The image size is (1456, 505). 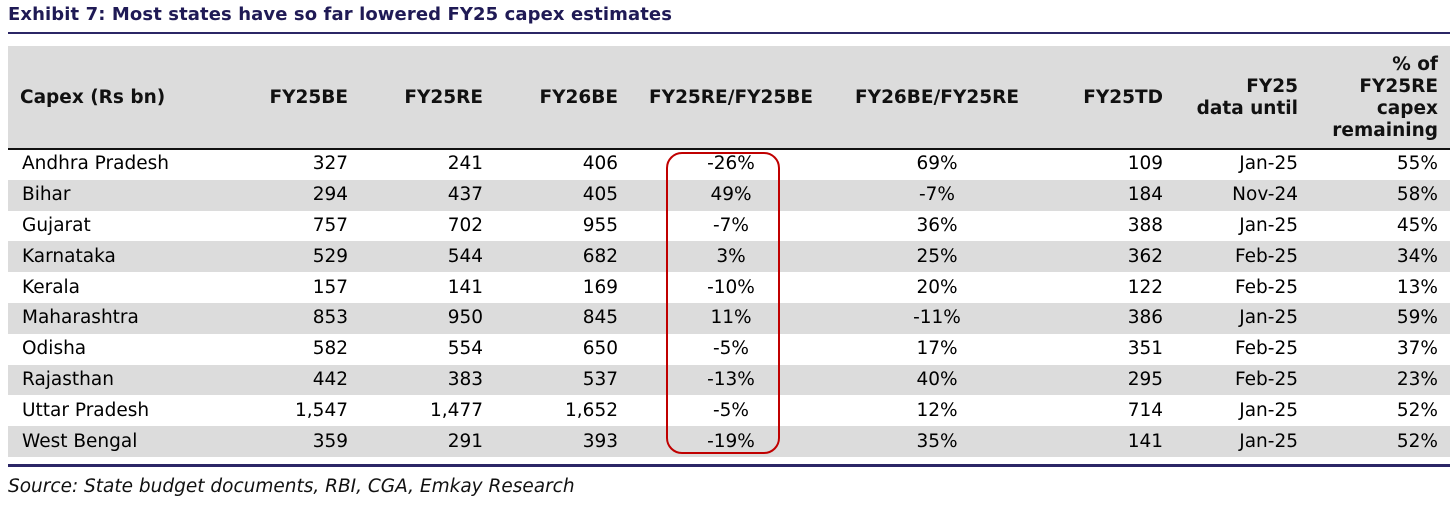 I want to click on cell-state: Uttar Pradesh, so click(x=86, y=410).